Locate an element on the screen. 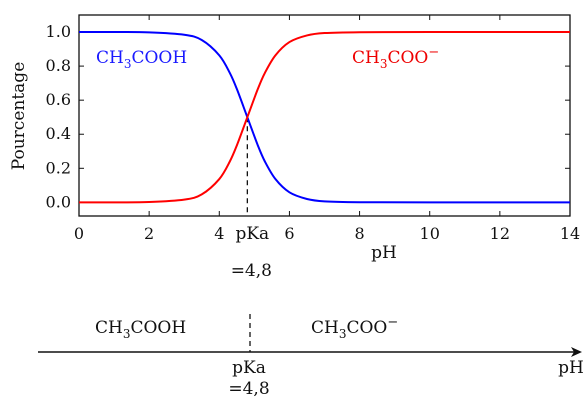 The width and height of the screenshot is (585, 401). bottom-pka-label-line2: =4,8 is located at coordinates (248, 389).